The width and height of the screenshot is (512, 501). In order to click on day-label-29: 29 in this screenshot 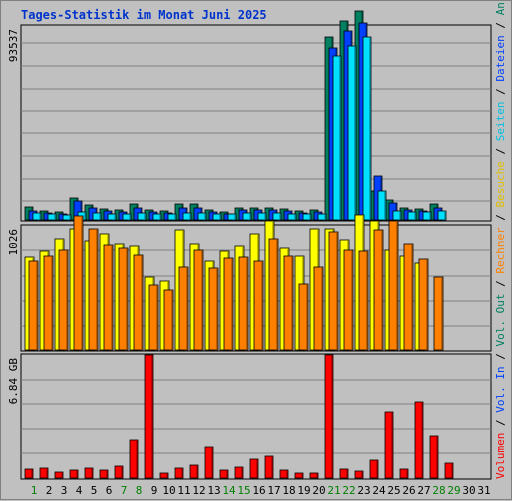, I will do `click(453, 490)`.